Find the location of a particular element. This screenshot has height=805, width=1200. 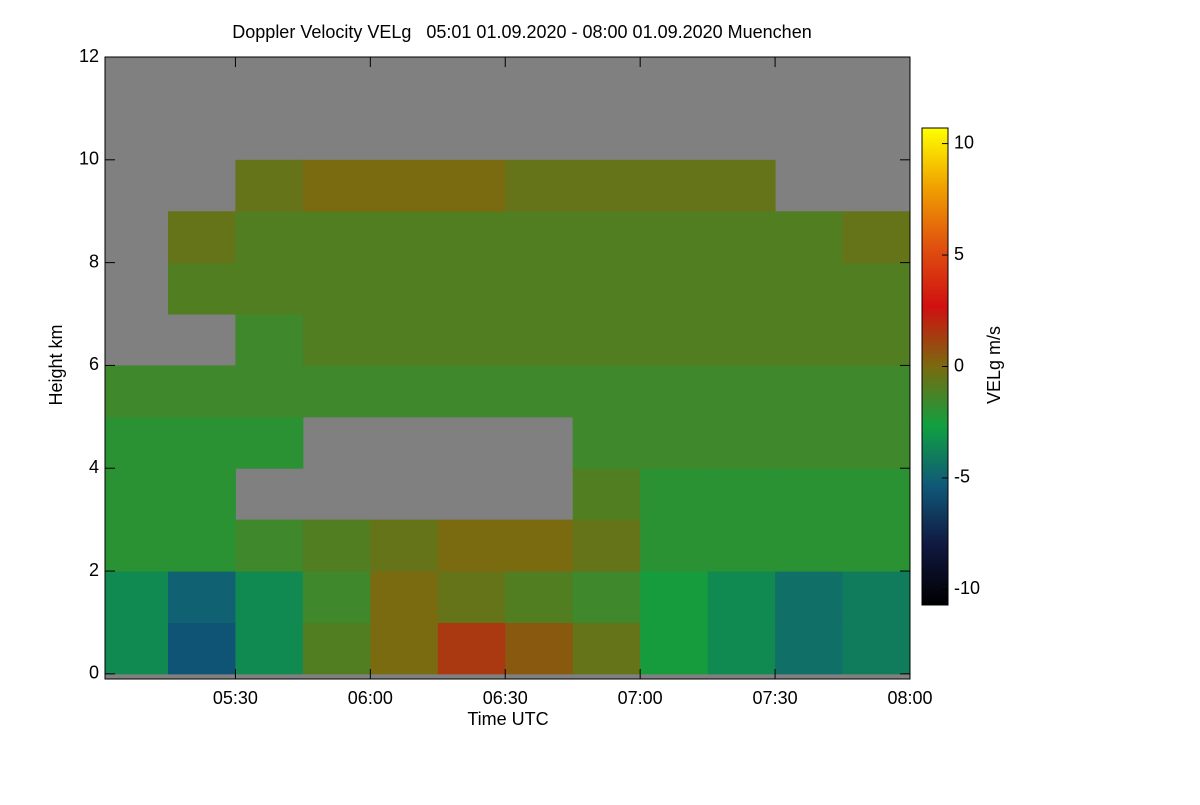

x-tick-label: 07:30 is located at coordinates (775, 698).